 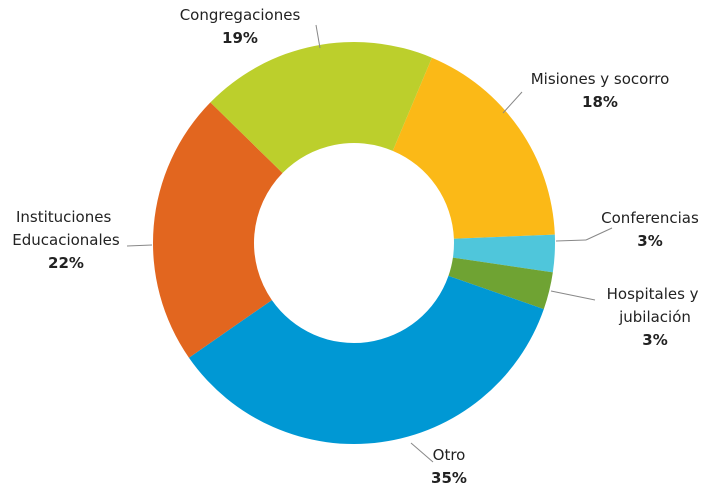 I want to click on slice-label: Congregaciones, so click(x=240, y=15).